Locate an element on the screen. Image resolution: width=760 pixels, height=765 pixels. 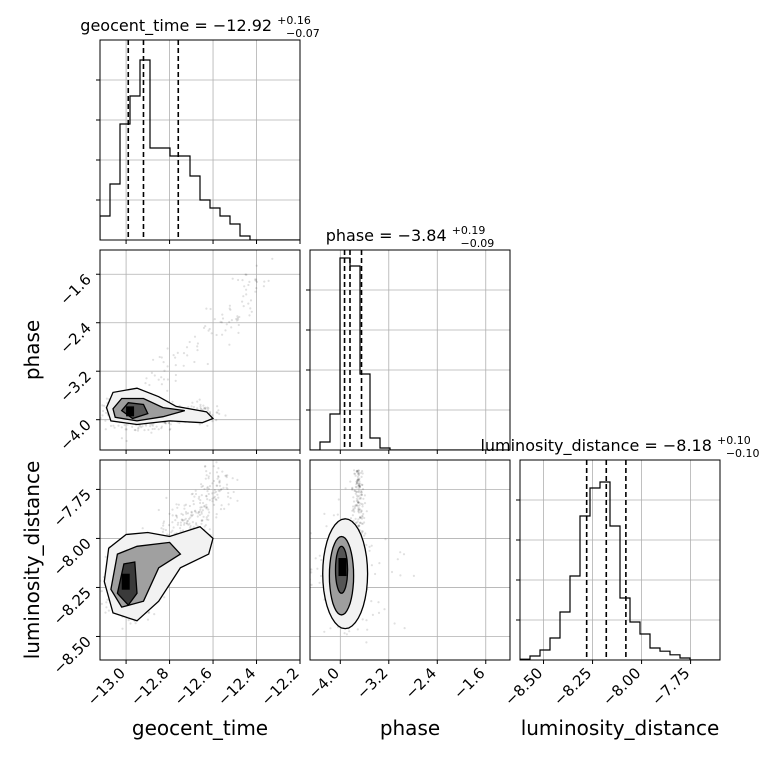
density-mode is located at coordinates (130, 411).